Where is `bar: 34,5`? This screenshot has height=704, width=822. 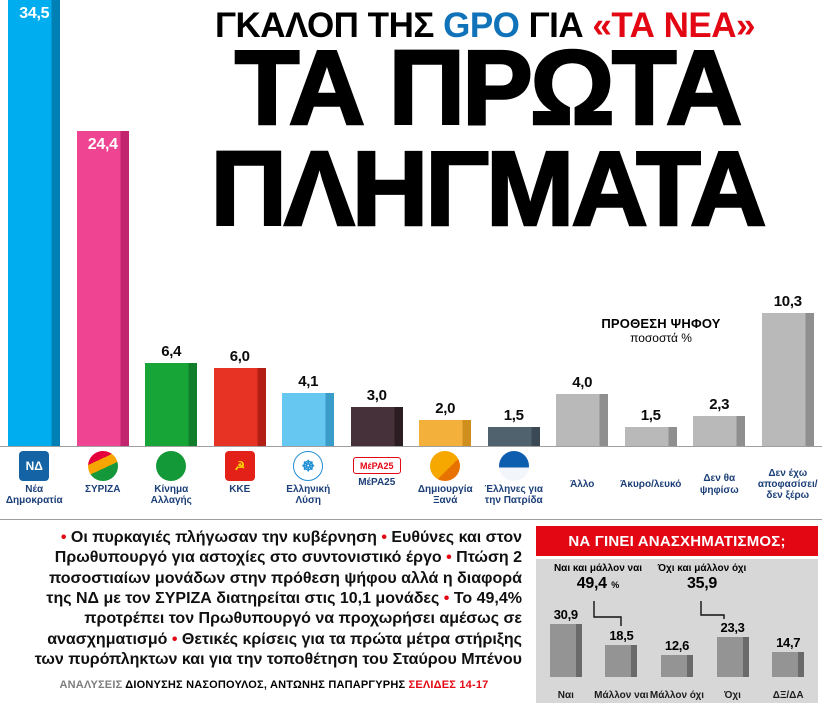 bar: 34,5 is located at coordinates (34, 223).